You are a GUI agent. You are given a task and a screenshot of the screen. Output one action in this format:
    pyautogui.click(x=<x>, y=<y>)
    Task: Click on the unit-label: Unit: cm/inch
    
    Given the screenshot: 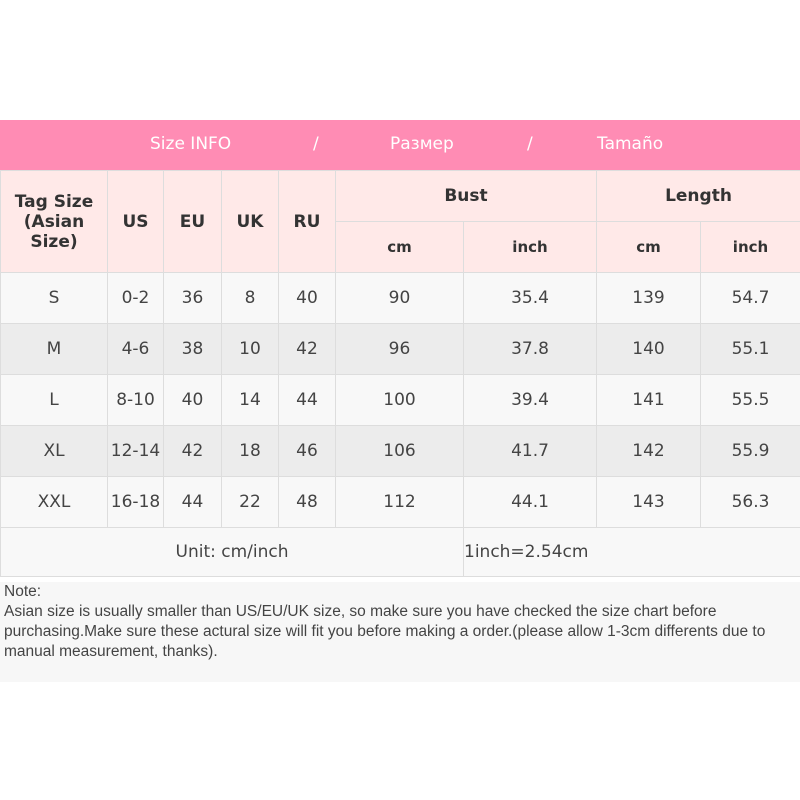 What is the action you would take?
    pyautogui.click(x=232, y=552)
    